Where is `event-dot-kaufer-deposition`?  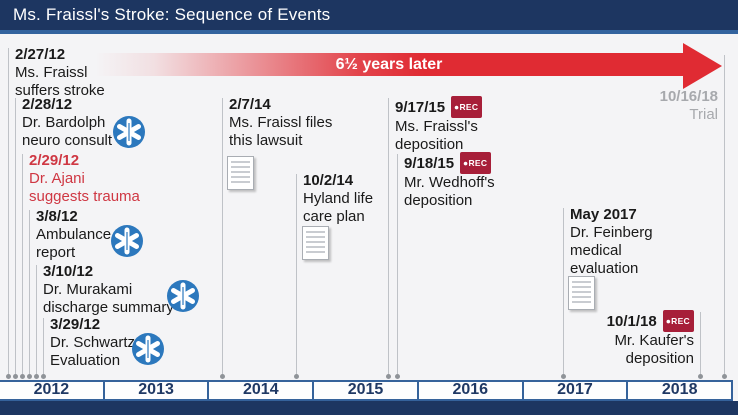
event-dot-kaufer-deposition is located at coordinates (700, 376).